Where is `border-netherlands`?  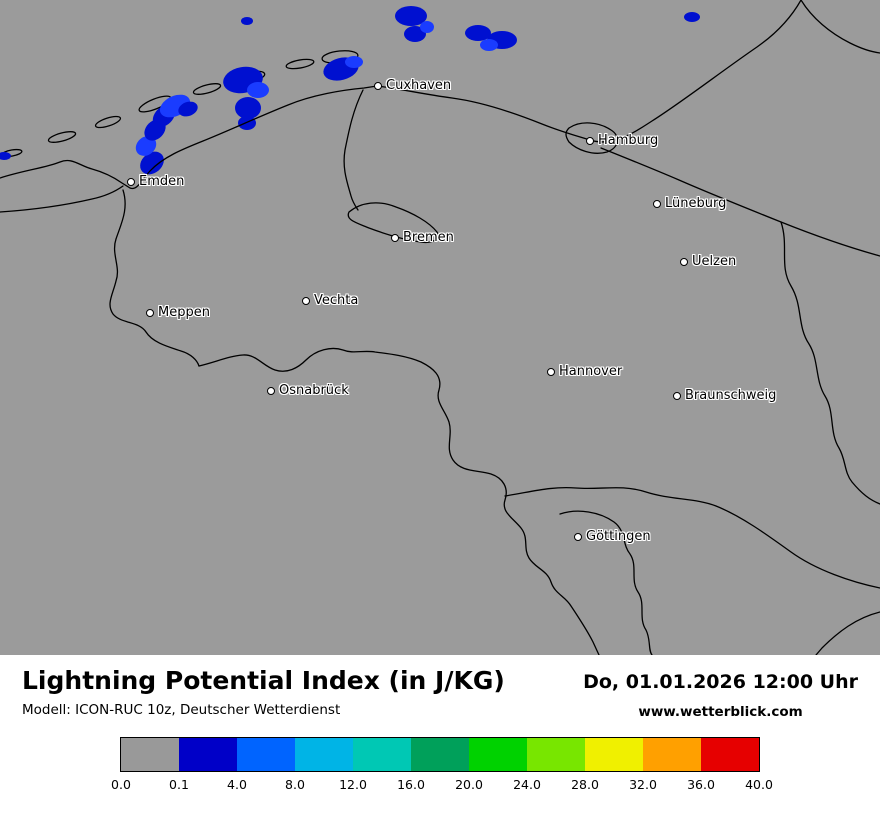 border-netherlands is located at coordinates (154, 278).